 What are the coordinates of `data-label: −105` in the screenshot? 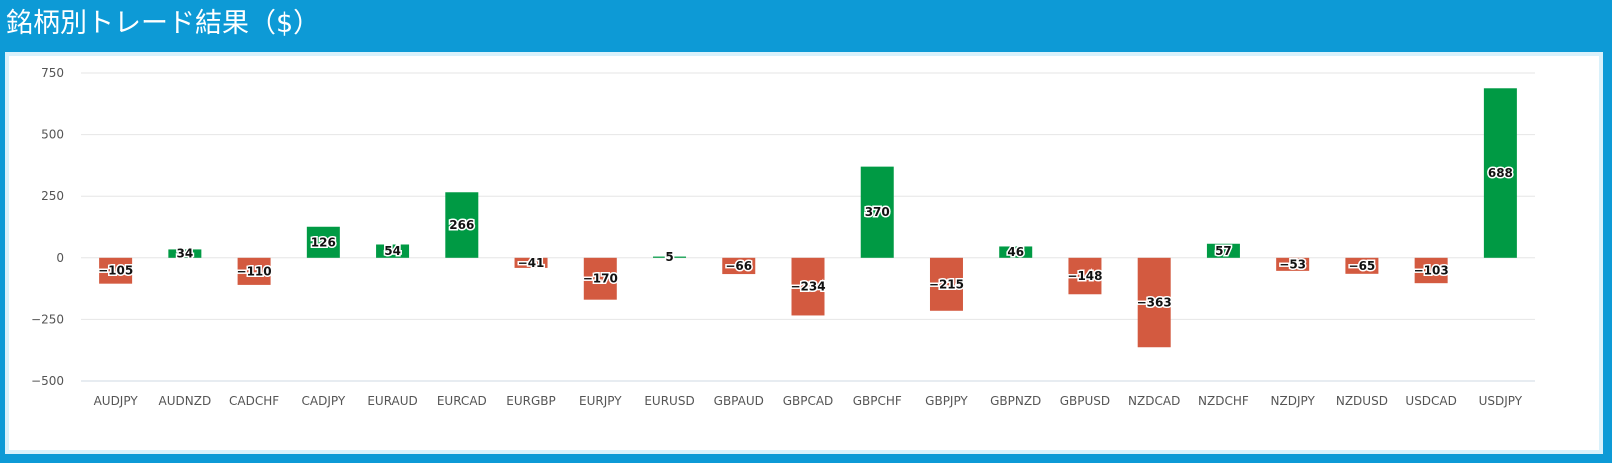 It's located at (115, 271).